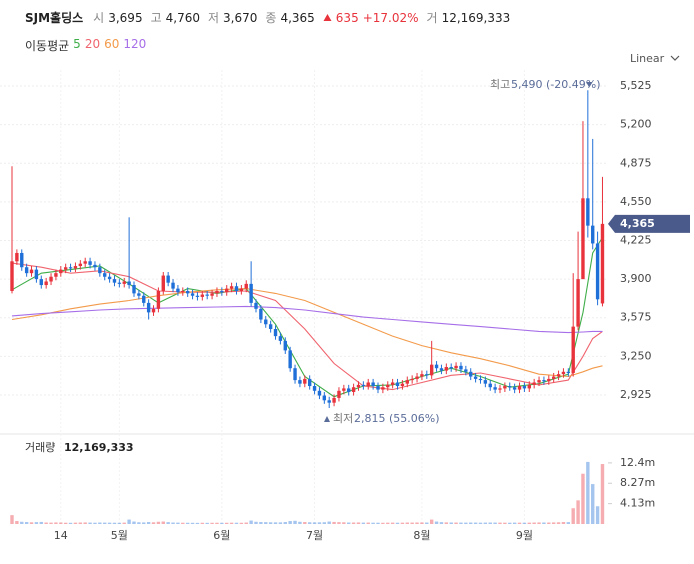 Image resolution: width=694 pixels, height=564 pixels. What do you see at coordinates (40, 447) in the screenshot?
I see `volume-title: 거래량` at bounding box center [40, 447].